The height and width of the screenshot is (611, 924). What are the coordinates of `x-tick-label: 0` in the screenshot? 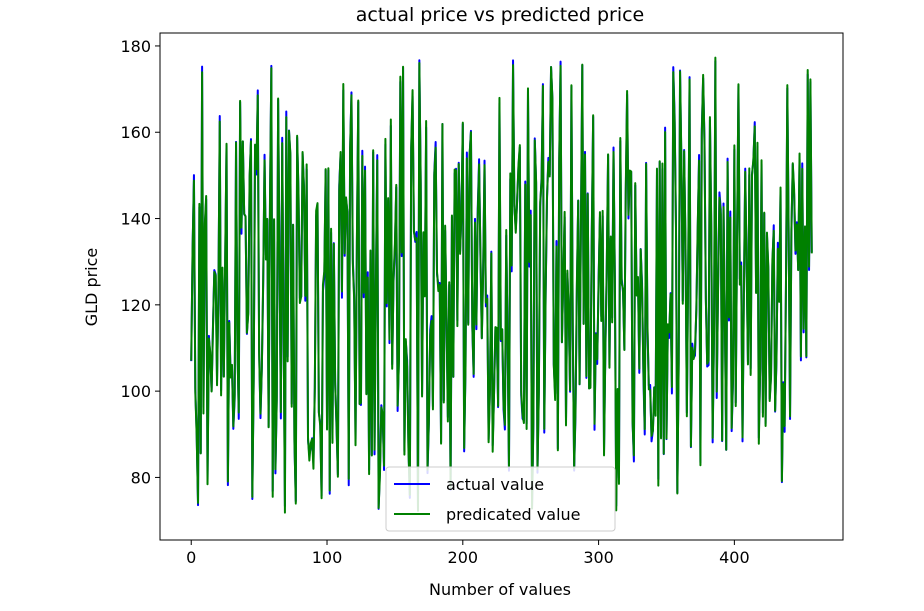 It's located at (191, 557).